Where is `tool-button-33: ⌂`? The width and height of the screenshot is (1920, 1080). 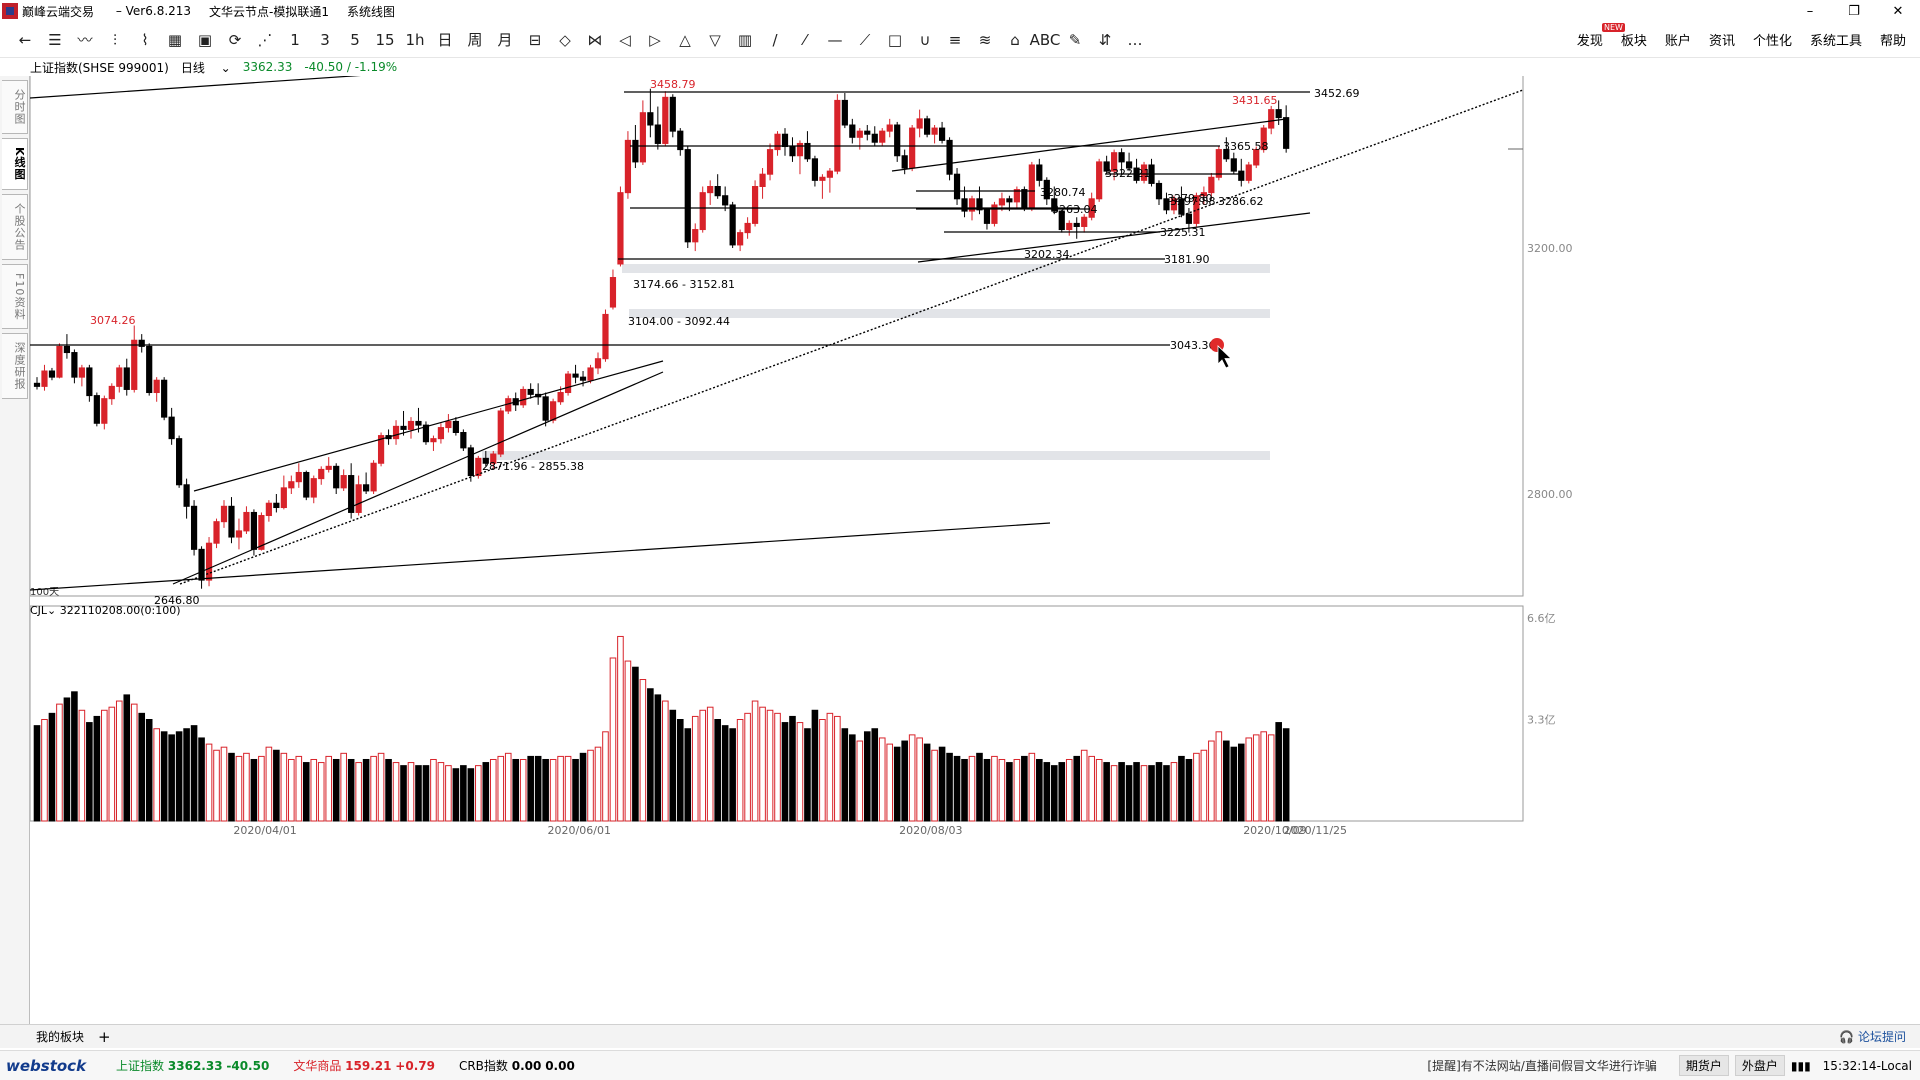 tool-button-33: ⌂ is located at coordinates (1015, 39).